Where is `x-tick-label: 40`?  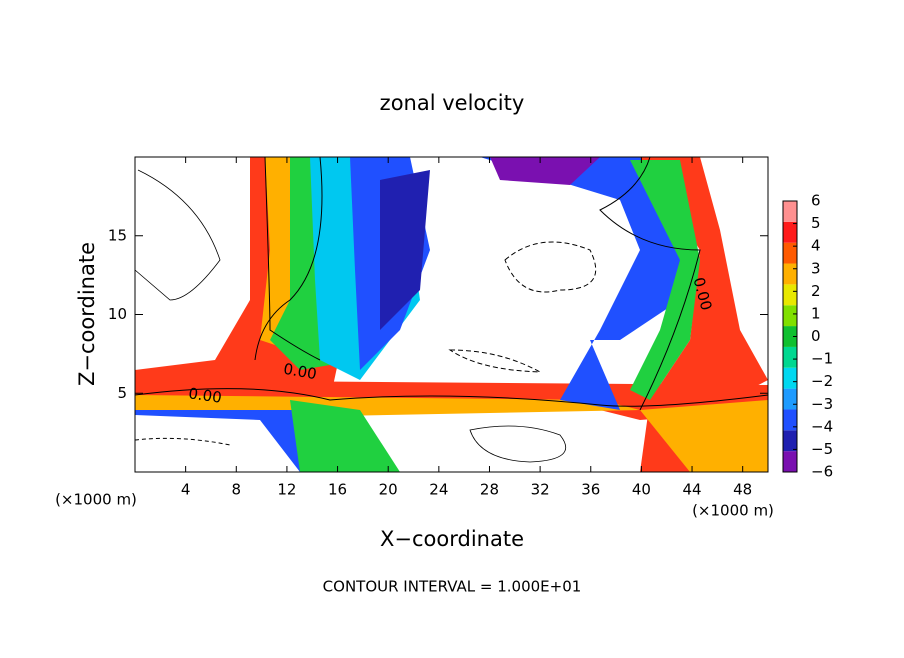
x-tick-label: 40 is located at coordinates (641, 490).